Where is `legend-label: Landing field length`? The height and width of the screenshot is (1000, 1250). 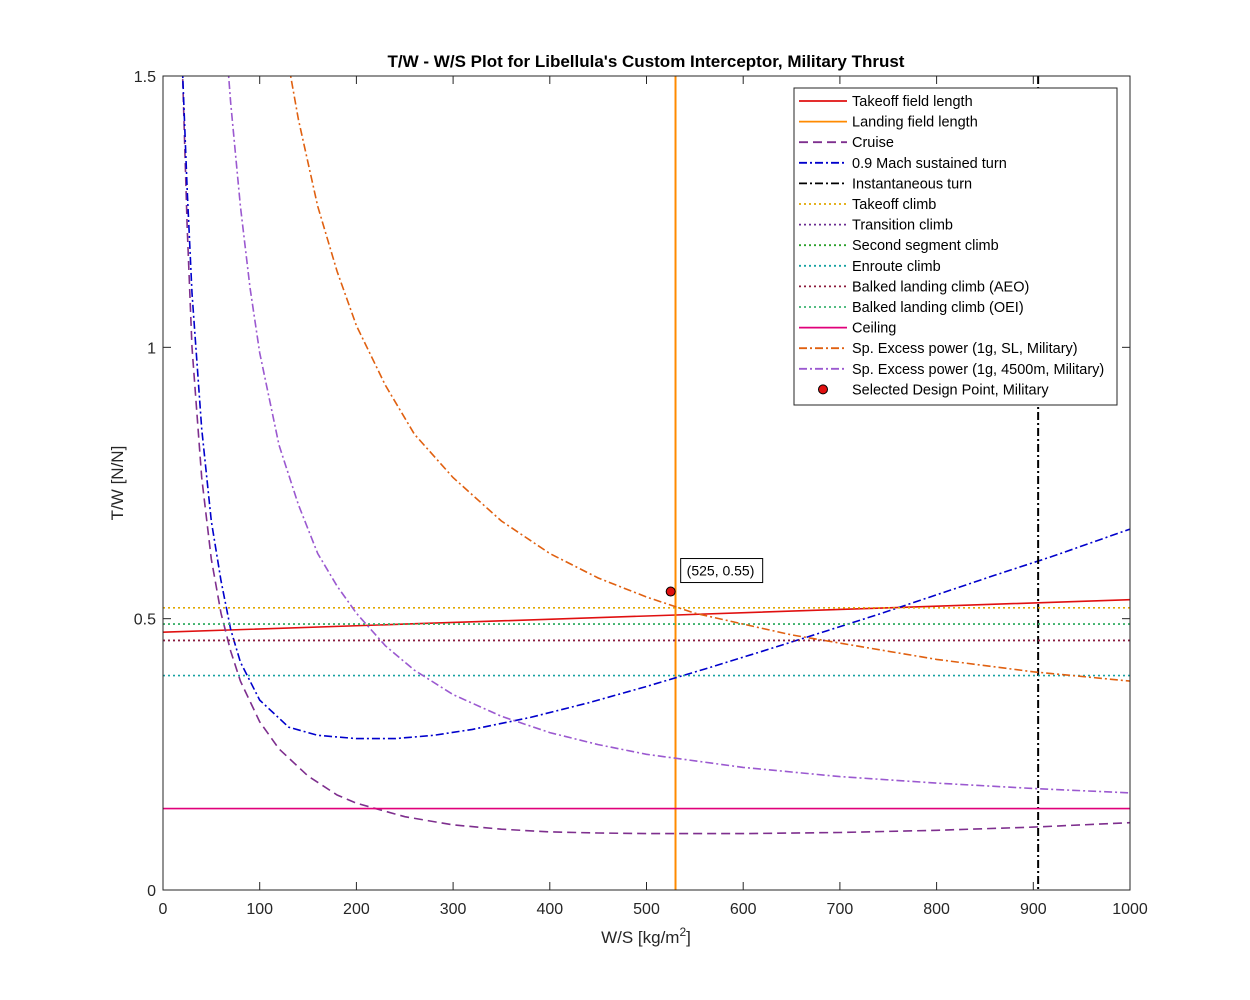
legend-label: Landing field length is located at coordinates (915, 123).